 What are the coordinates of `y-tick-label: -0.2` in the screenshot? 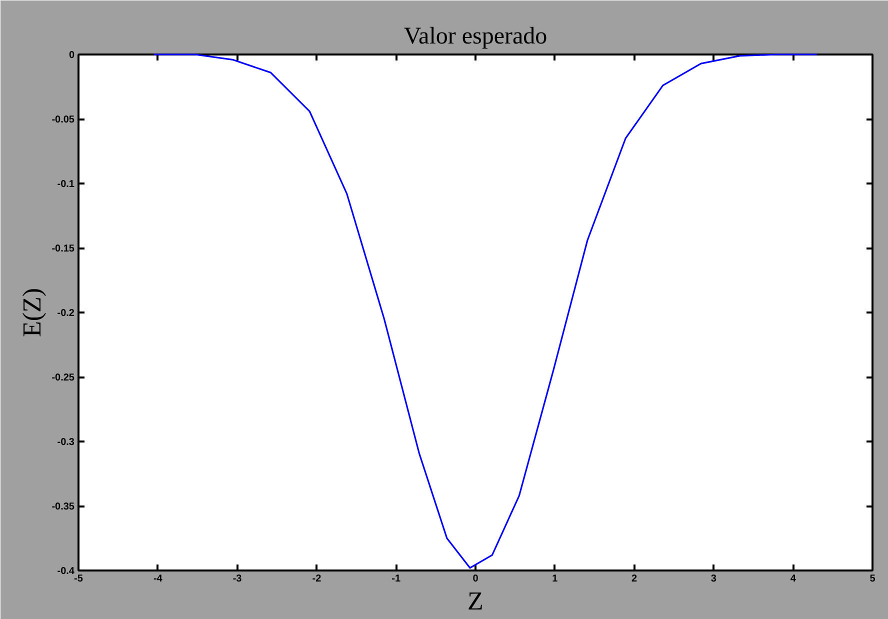 It's located at (66, 313).